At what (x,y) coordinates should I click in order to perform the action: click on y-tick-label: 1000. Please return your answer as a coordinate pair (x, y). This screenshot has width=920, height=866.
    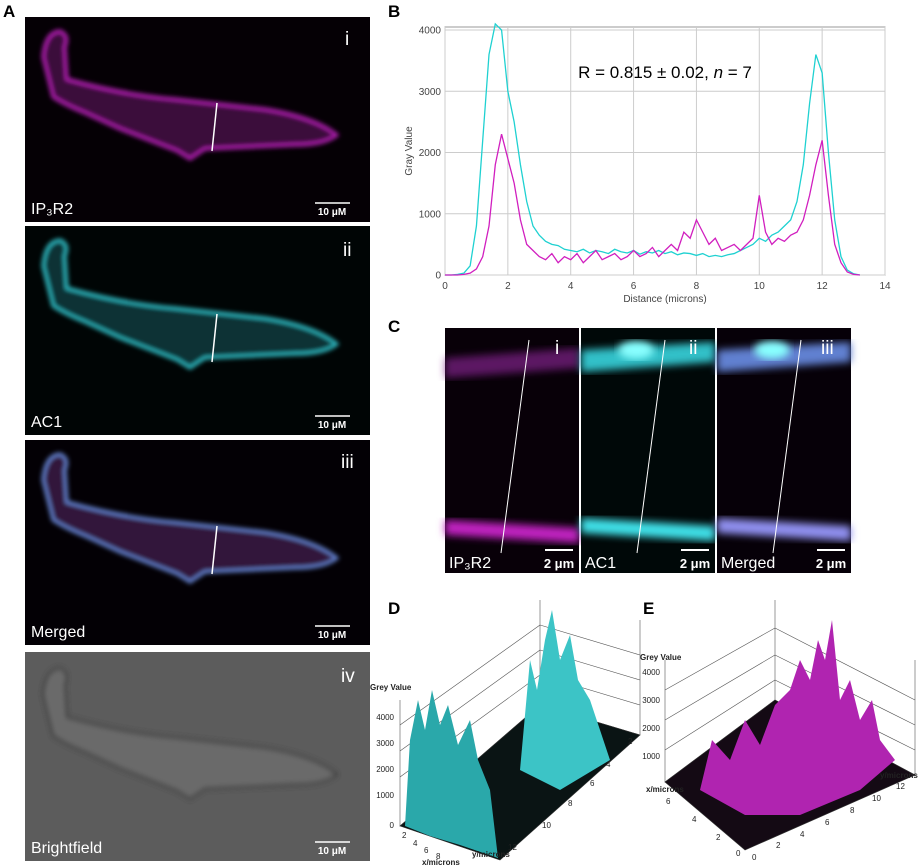
    Looking at the image, I should click on (430, 214).